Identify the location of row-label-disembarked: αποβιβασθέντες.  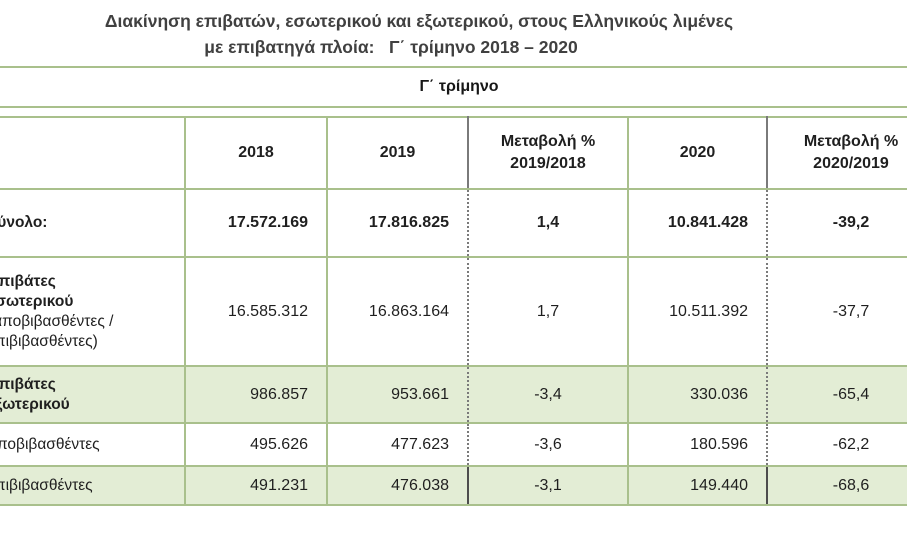
(92, 445).